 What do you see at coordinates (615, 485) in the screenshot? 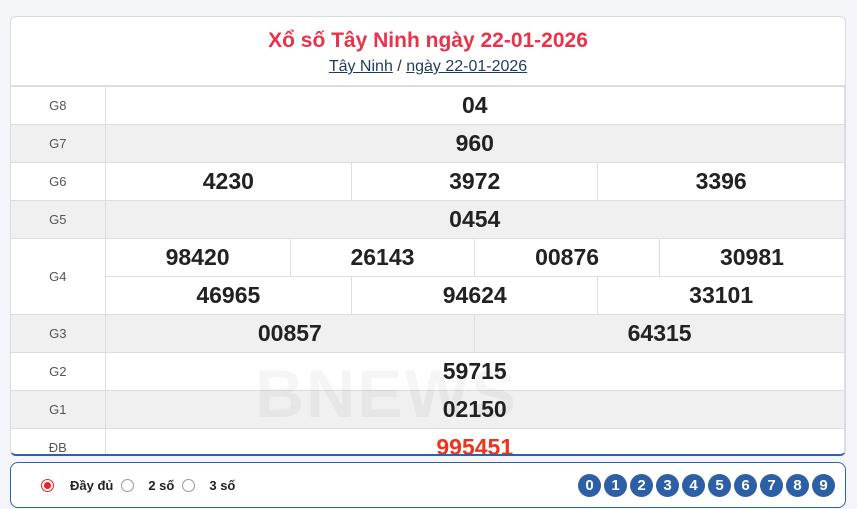
I see `digit-button-1: 1` at bounding box center [615, 485].